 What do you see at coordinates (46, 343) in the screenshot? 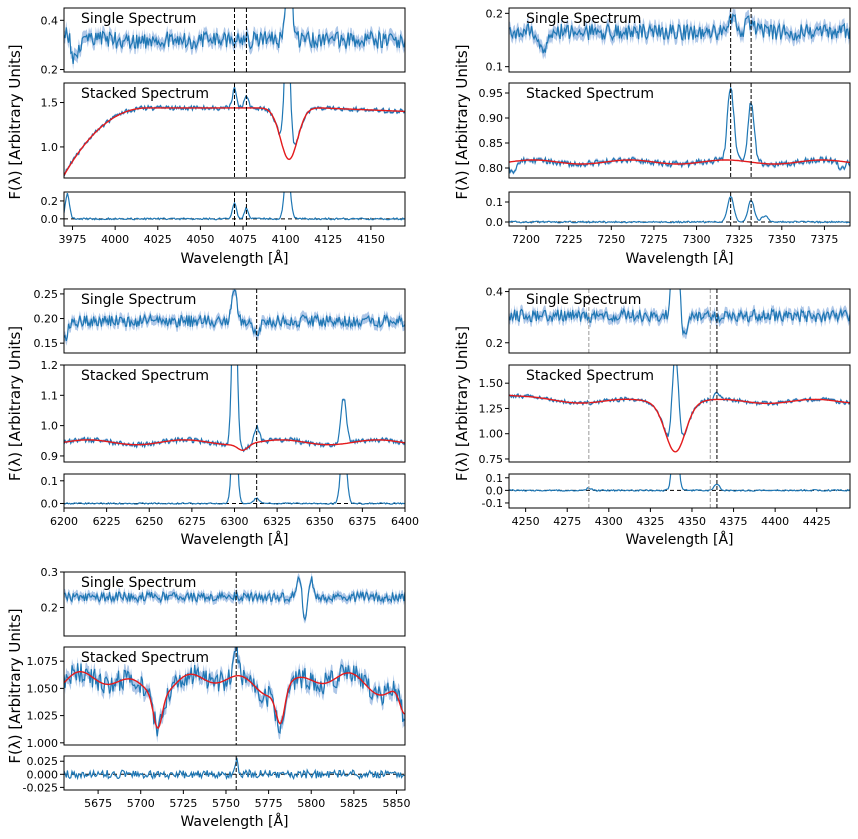
I see `y-tick-label: 0.15` at bounding box center [46, 343].